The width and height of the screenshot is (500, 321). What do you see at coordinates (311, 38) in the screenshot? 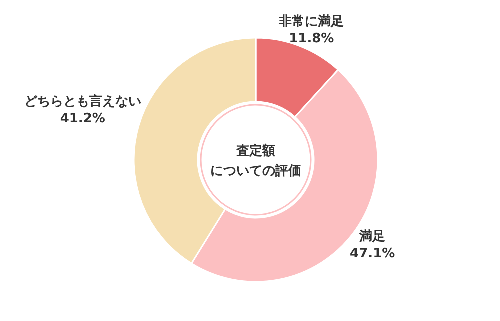
I see `data-label: 11.8%` at bounding box center [311, 38].